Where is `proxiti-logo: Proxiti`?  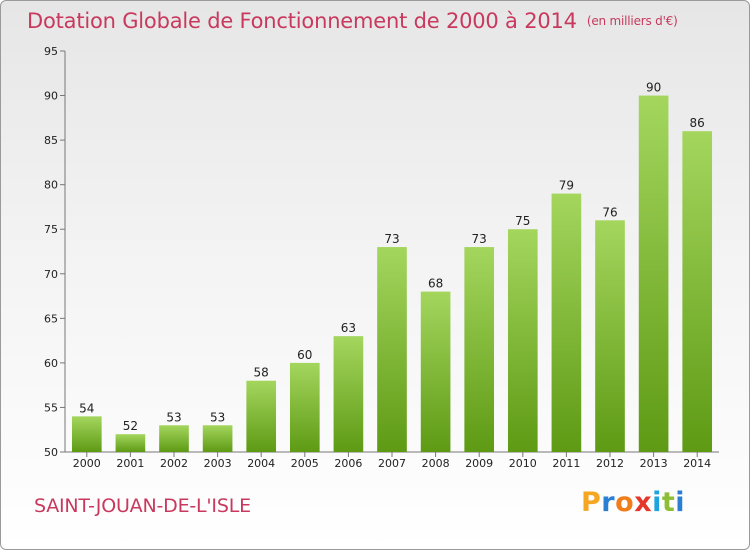
proxiti-logo: Proxiti is located at coordinates (633, 502).